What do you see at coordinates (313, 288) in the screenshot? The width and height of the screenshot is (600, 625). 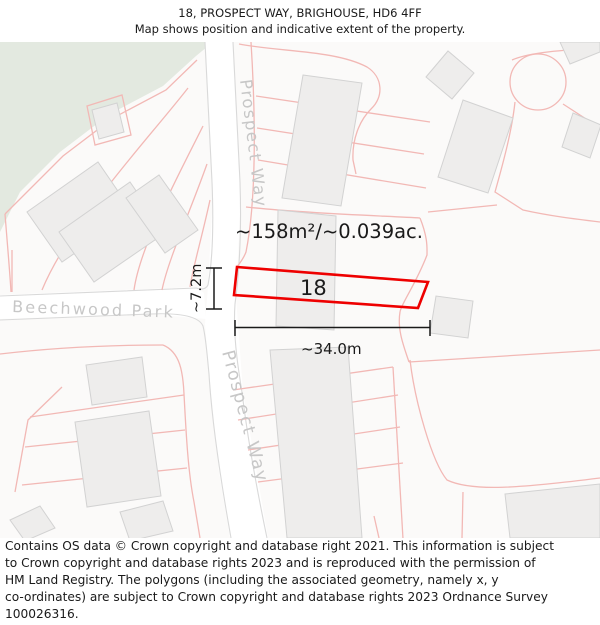 I see `plot-number-label: 18` at bounding box center [313, 288].